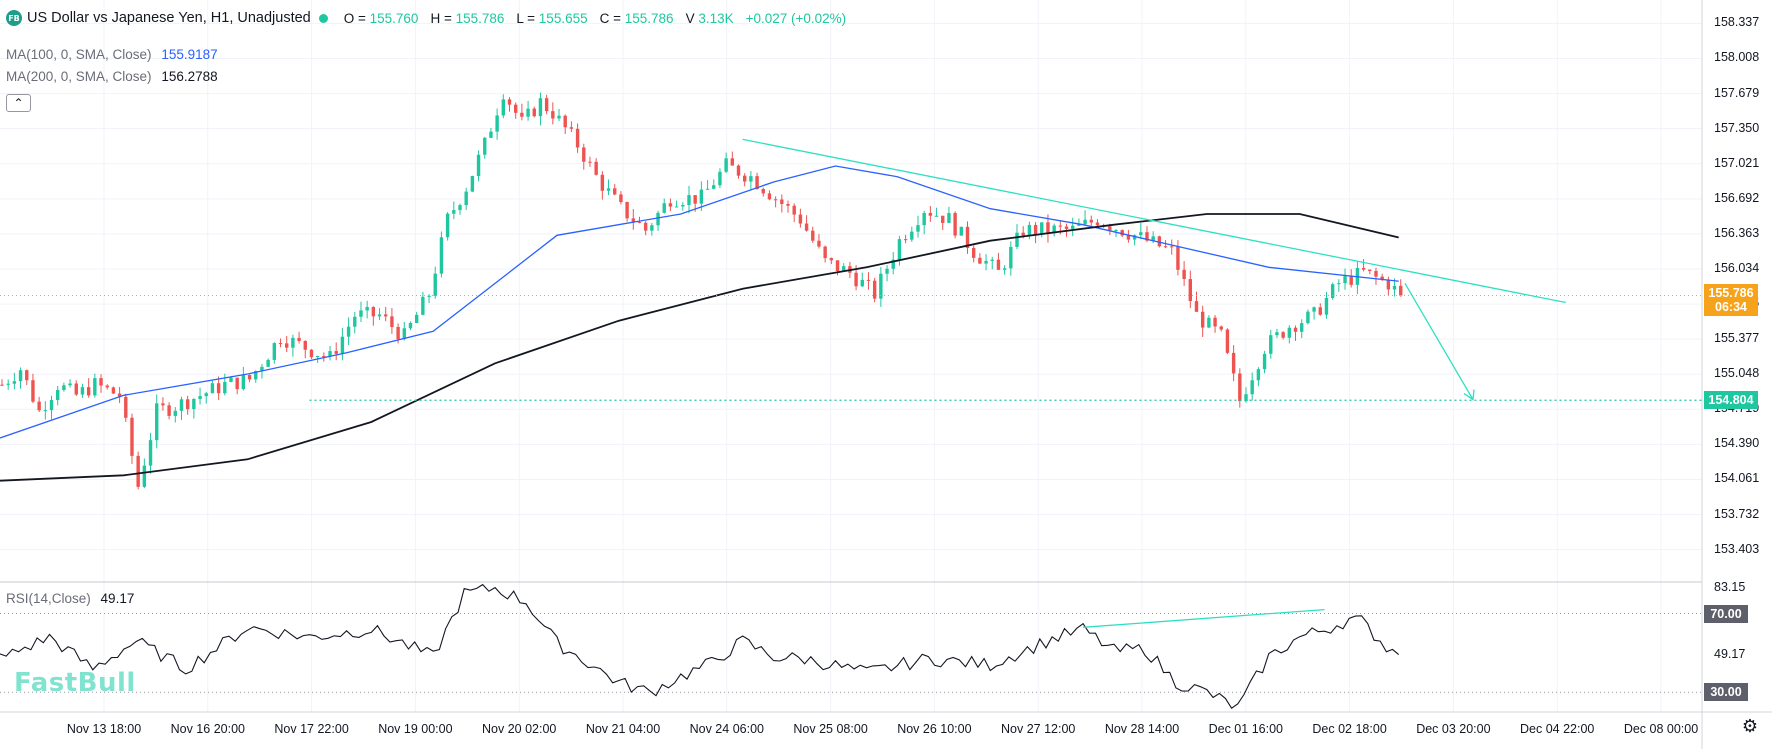 Image resolution: width=1772 pixels, height=749 pixels. What do you see at coordinates (1737, 373) in the screenshot?
I see `price-tick-label: 155.048` at bounding box center [1737, 373].